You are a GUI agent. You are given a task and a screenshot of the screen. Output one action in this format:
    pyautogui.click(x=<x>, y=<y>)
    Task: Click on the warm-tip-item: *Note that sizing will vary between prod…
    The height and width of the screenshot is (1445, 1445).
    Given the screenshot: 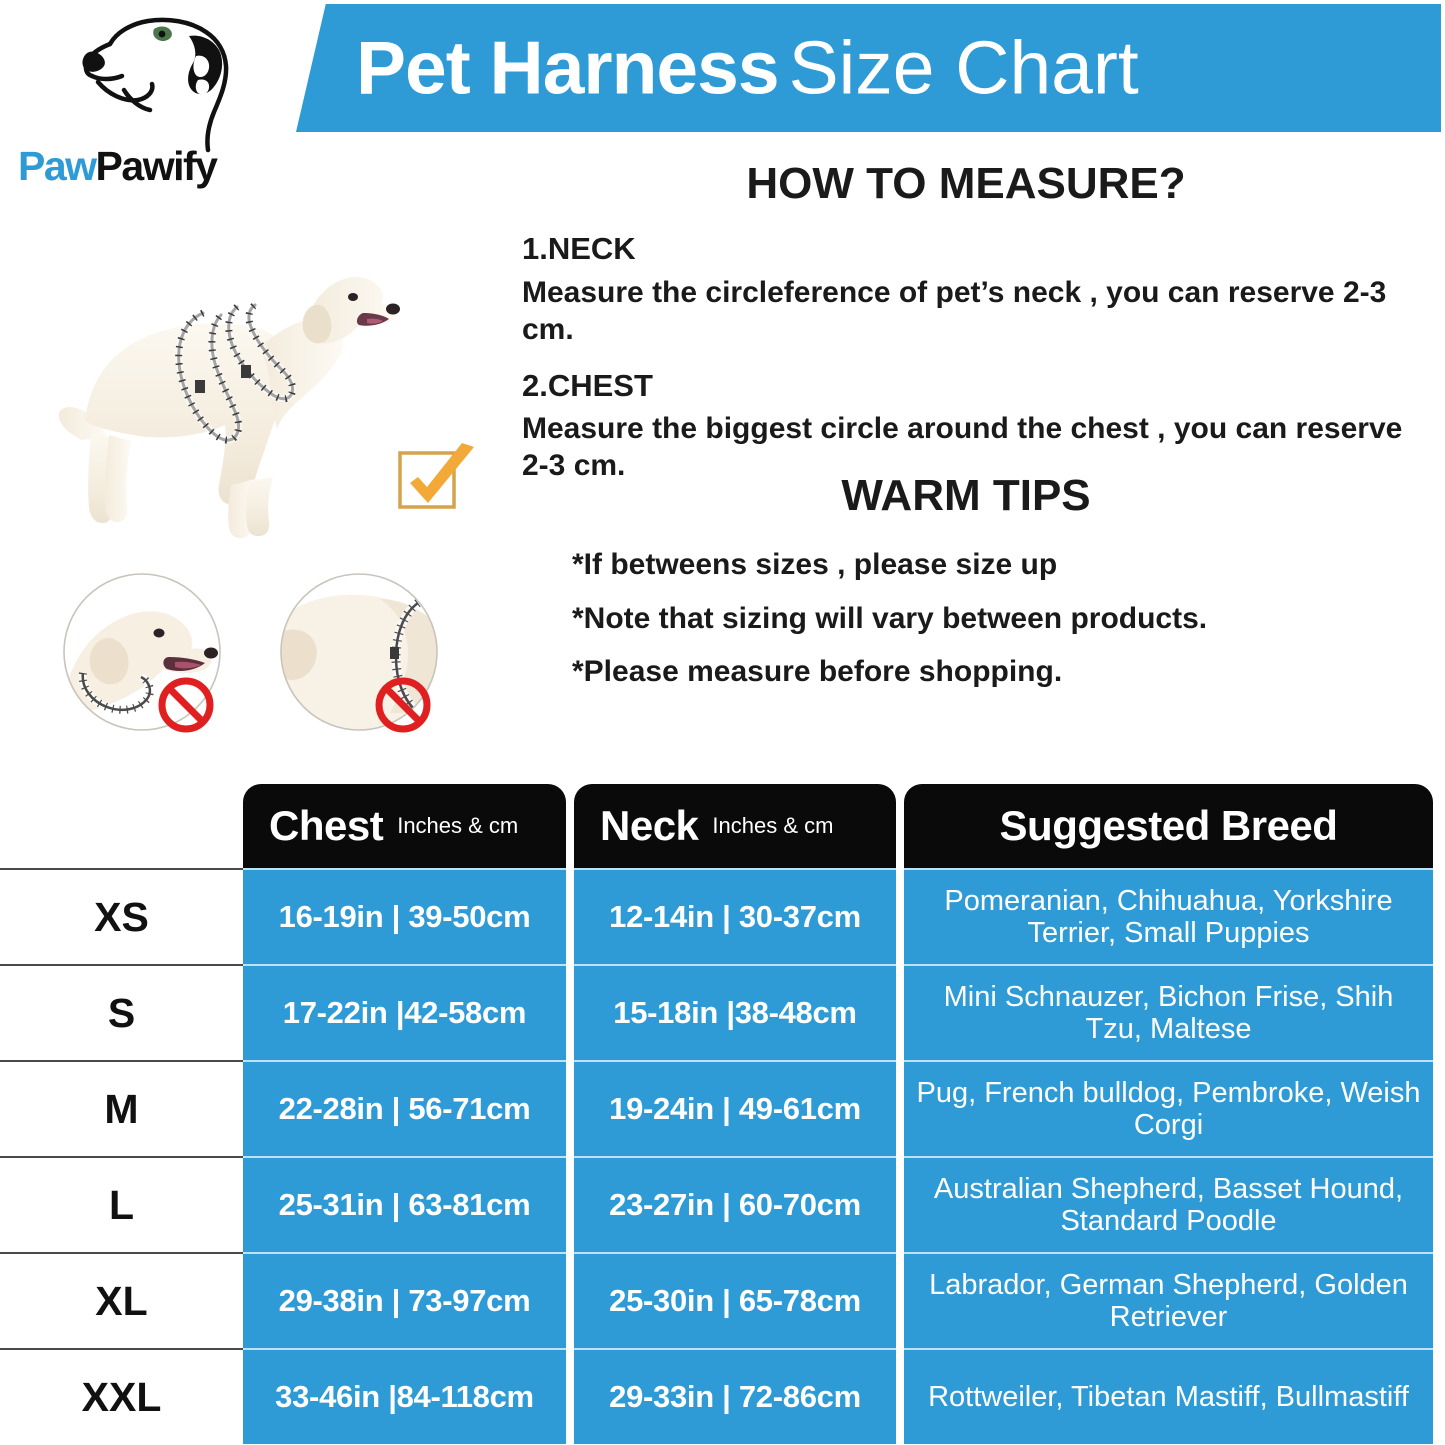 What is the action you would take?
    pyautogui.click(x=890, y=618)
    